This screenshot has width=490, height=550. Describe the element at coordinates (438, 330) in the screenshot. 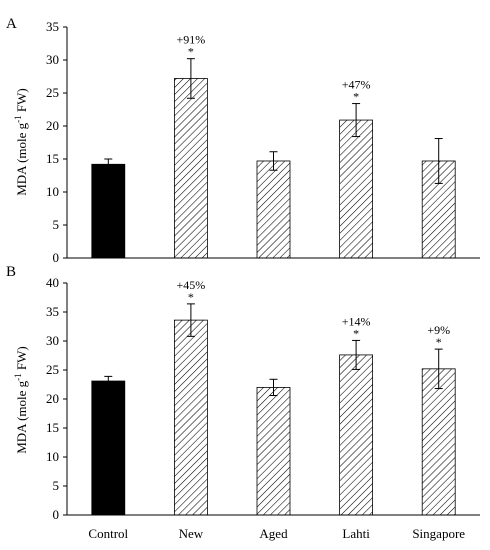

I see `percent-change-label: +9%` at that location.